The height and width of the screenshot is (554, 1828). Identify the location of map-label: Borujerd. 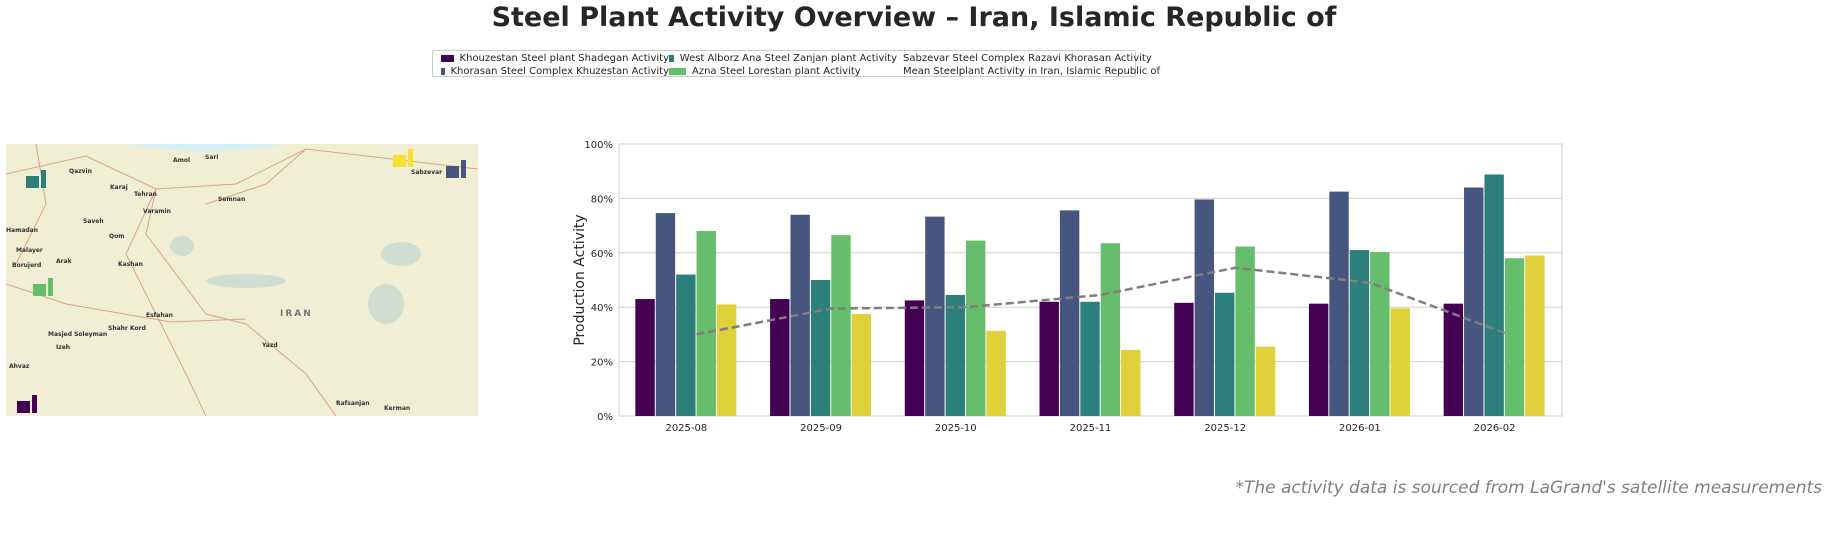
(27, 265).